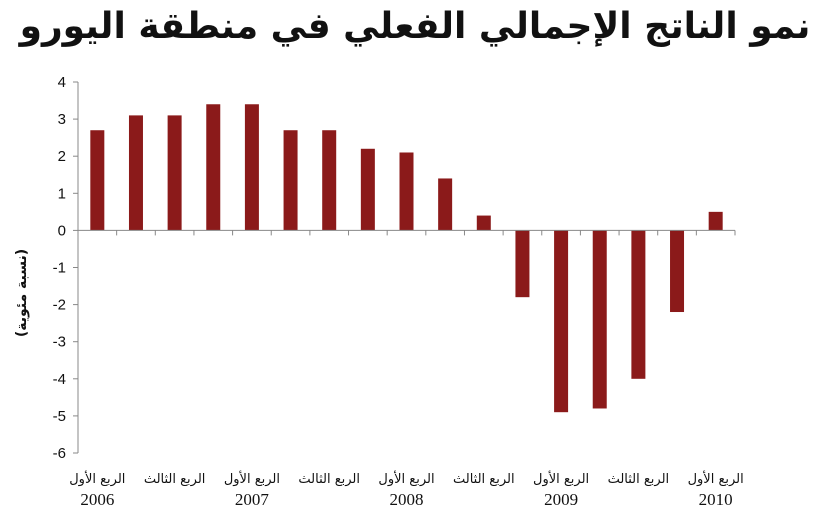  What do you see at coordinates (62, 193) in the screenshot?
I see `y-tick-label: 1` at bounding box center [62, 193].